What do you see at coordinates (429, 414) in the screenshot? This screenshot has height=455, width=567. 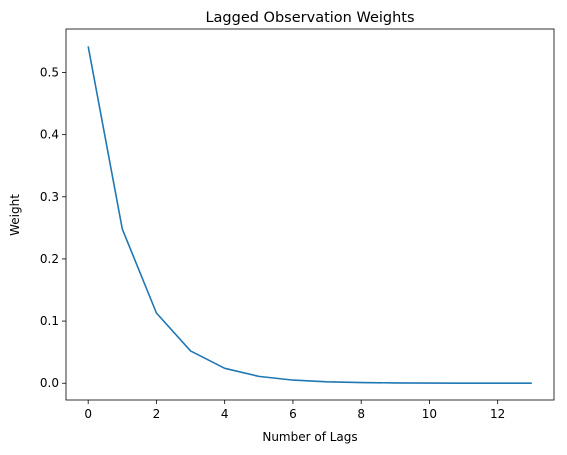 I see `x-tick-label: 10` at bounding box center [429, 414].